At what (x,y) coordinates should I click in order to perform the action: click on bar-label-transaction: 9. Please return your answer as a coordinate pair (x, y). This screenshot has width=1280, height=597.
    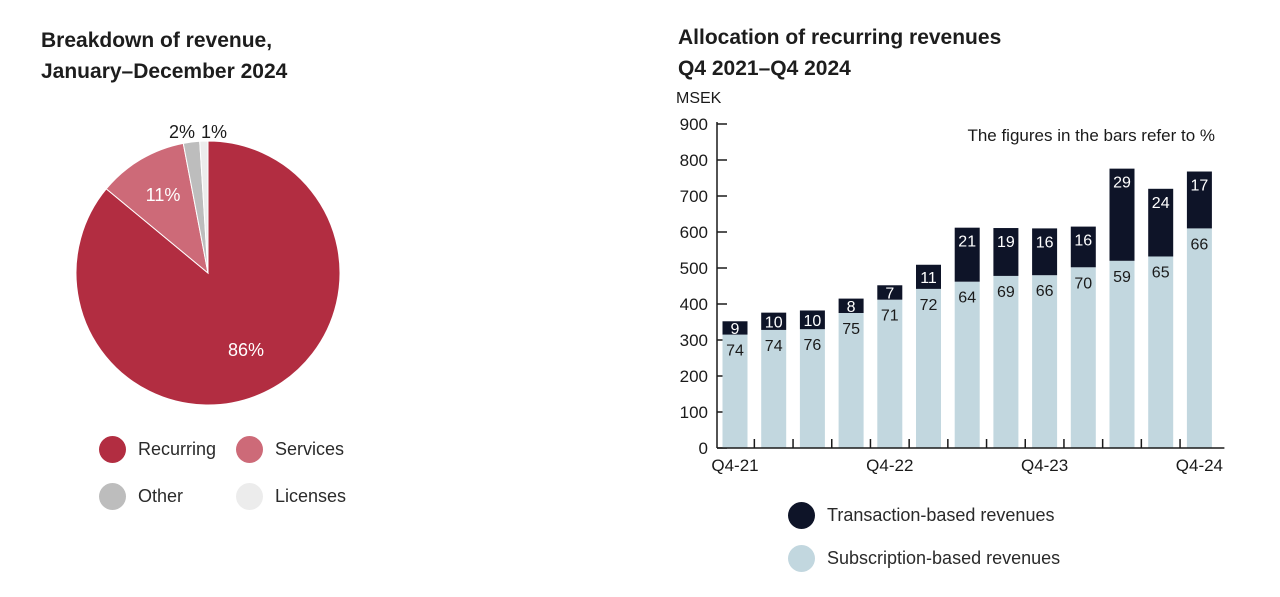
    Looking at the image, I should click on (735, 329).